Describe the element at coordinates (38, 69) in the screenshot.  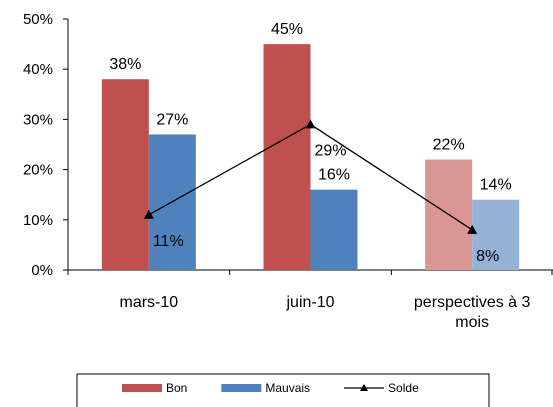
I see `y-tick-label: 40%` at that location.